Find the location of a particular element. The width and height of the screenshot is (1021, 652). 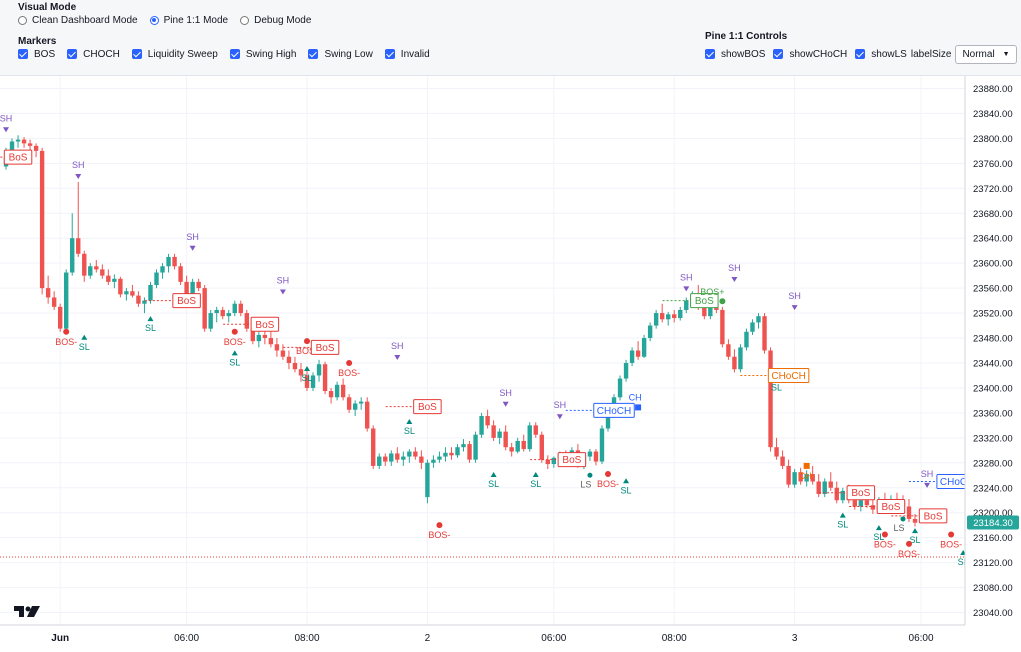

mode-option-pine: Pine 1:1 Mode is located at coordinates (188, 20).